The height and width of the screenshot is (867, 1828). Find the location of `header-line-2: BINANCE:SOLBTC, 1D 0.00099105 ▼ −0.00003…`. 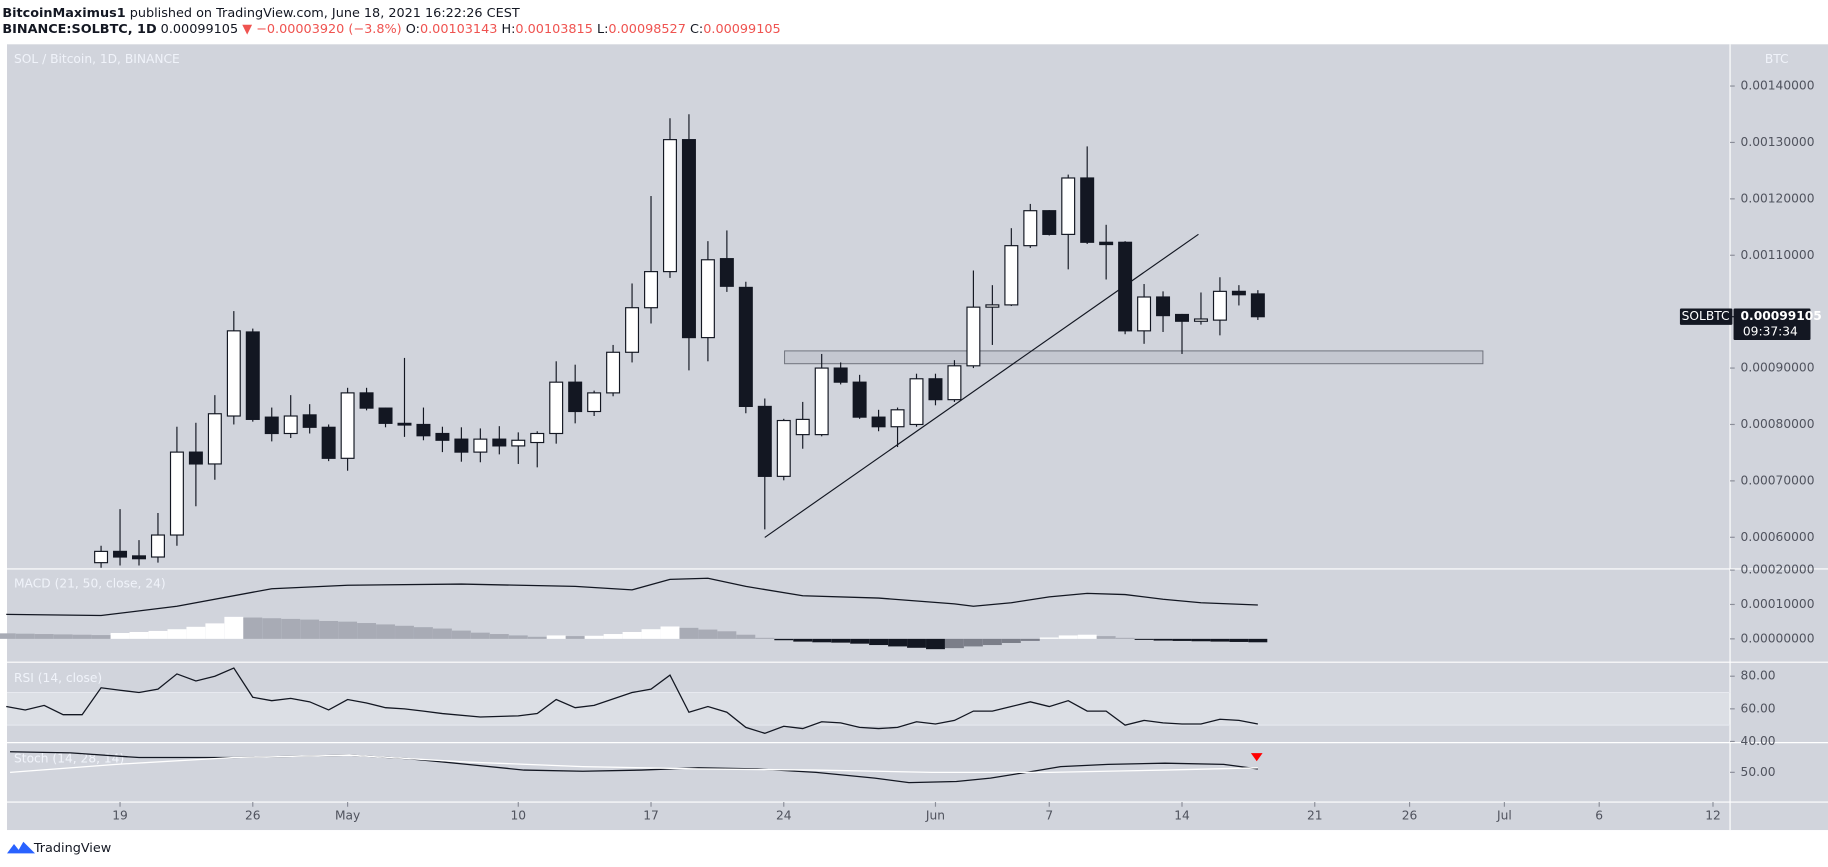

header-line-2: BINANCE:SOLBTC, 1D 0.00099105 ▼ −0.00003… is located at coordinates (391, 29).